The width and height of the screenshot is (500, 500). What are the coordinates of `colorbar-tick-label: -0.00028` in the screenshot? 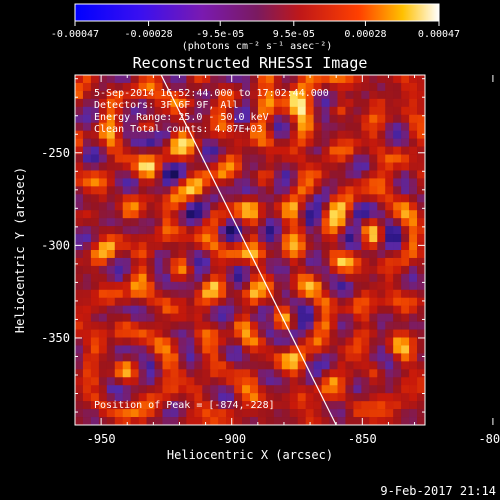 It's located at (148, 34).